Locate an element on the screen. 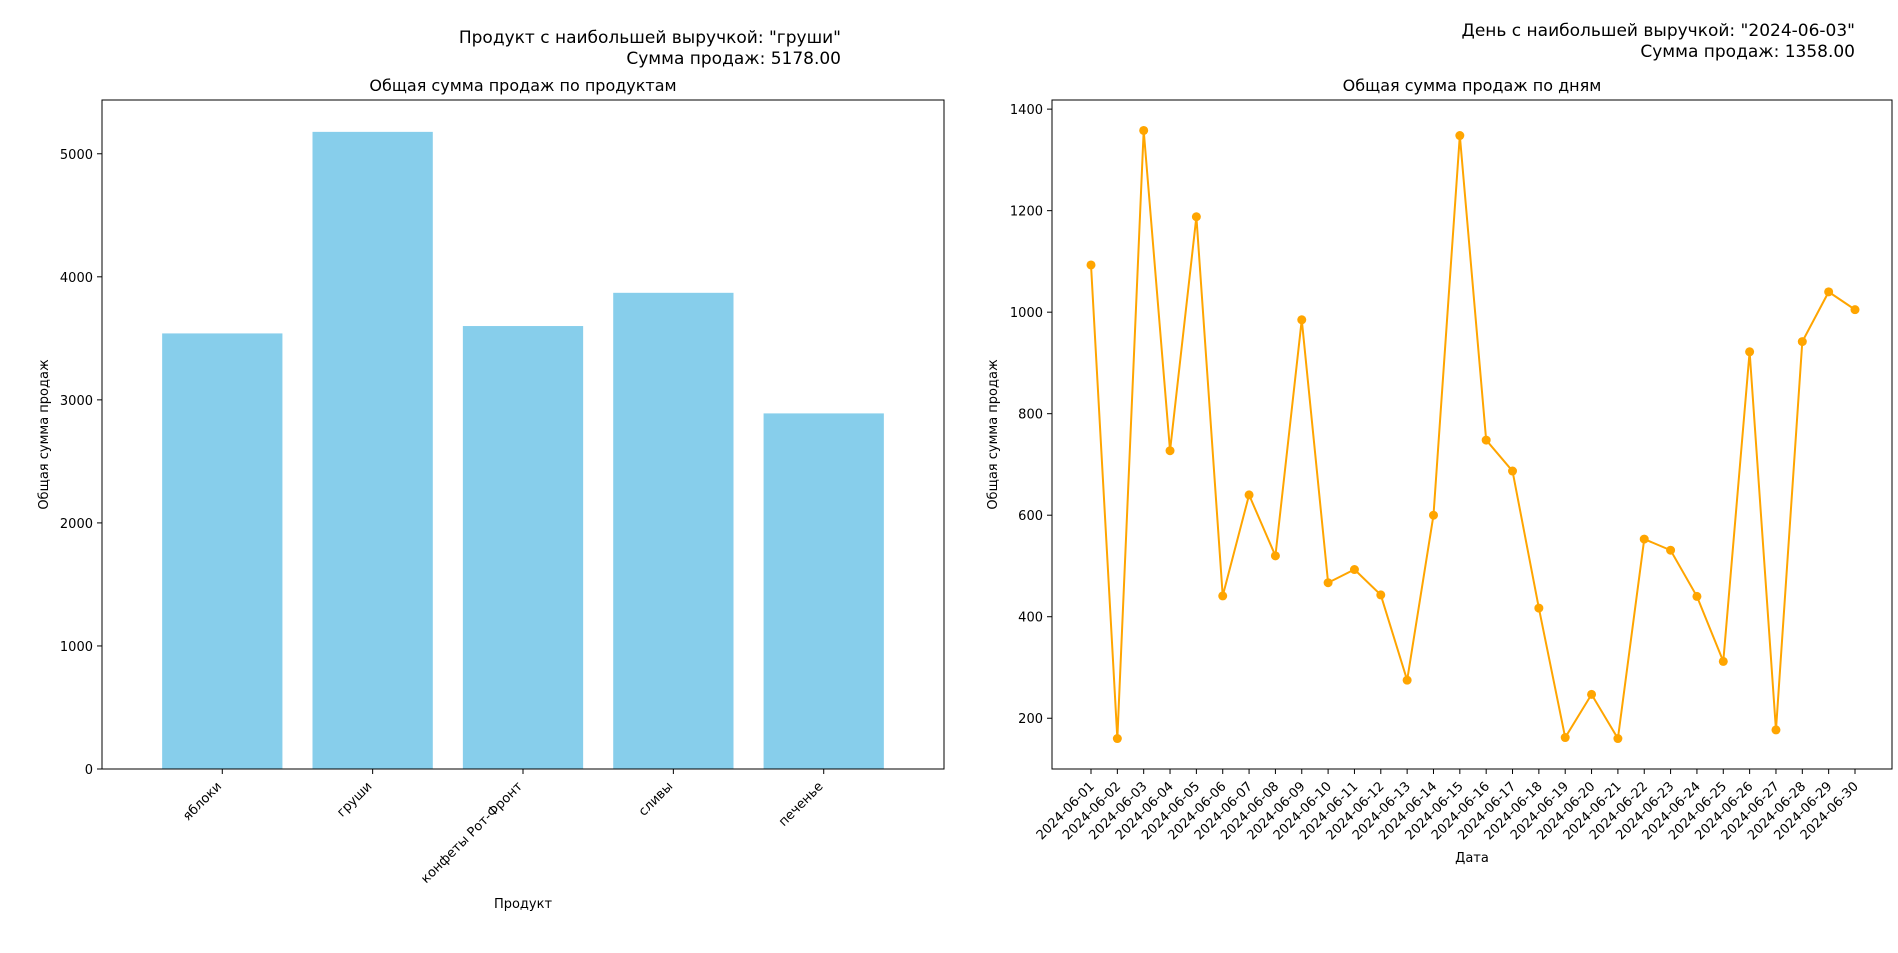 This screenshot has width=1898, height=953. y-tick-label: 1400 is located at coordinates (1026, 110).